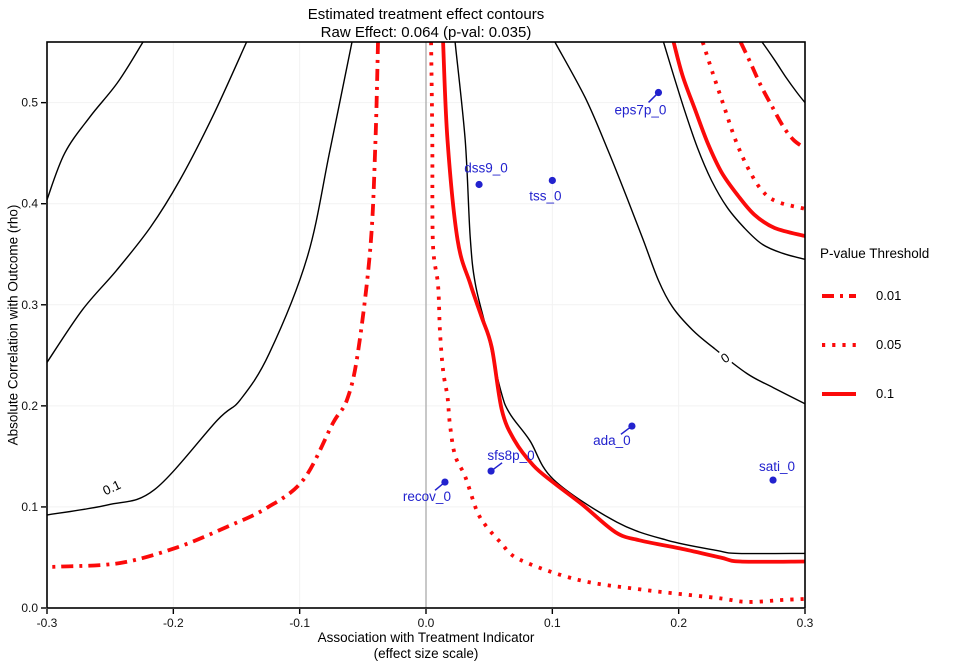 The image size is (960, 672). I want to click on legend-sample-dashdot-icon, so click(839, 295).